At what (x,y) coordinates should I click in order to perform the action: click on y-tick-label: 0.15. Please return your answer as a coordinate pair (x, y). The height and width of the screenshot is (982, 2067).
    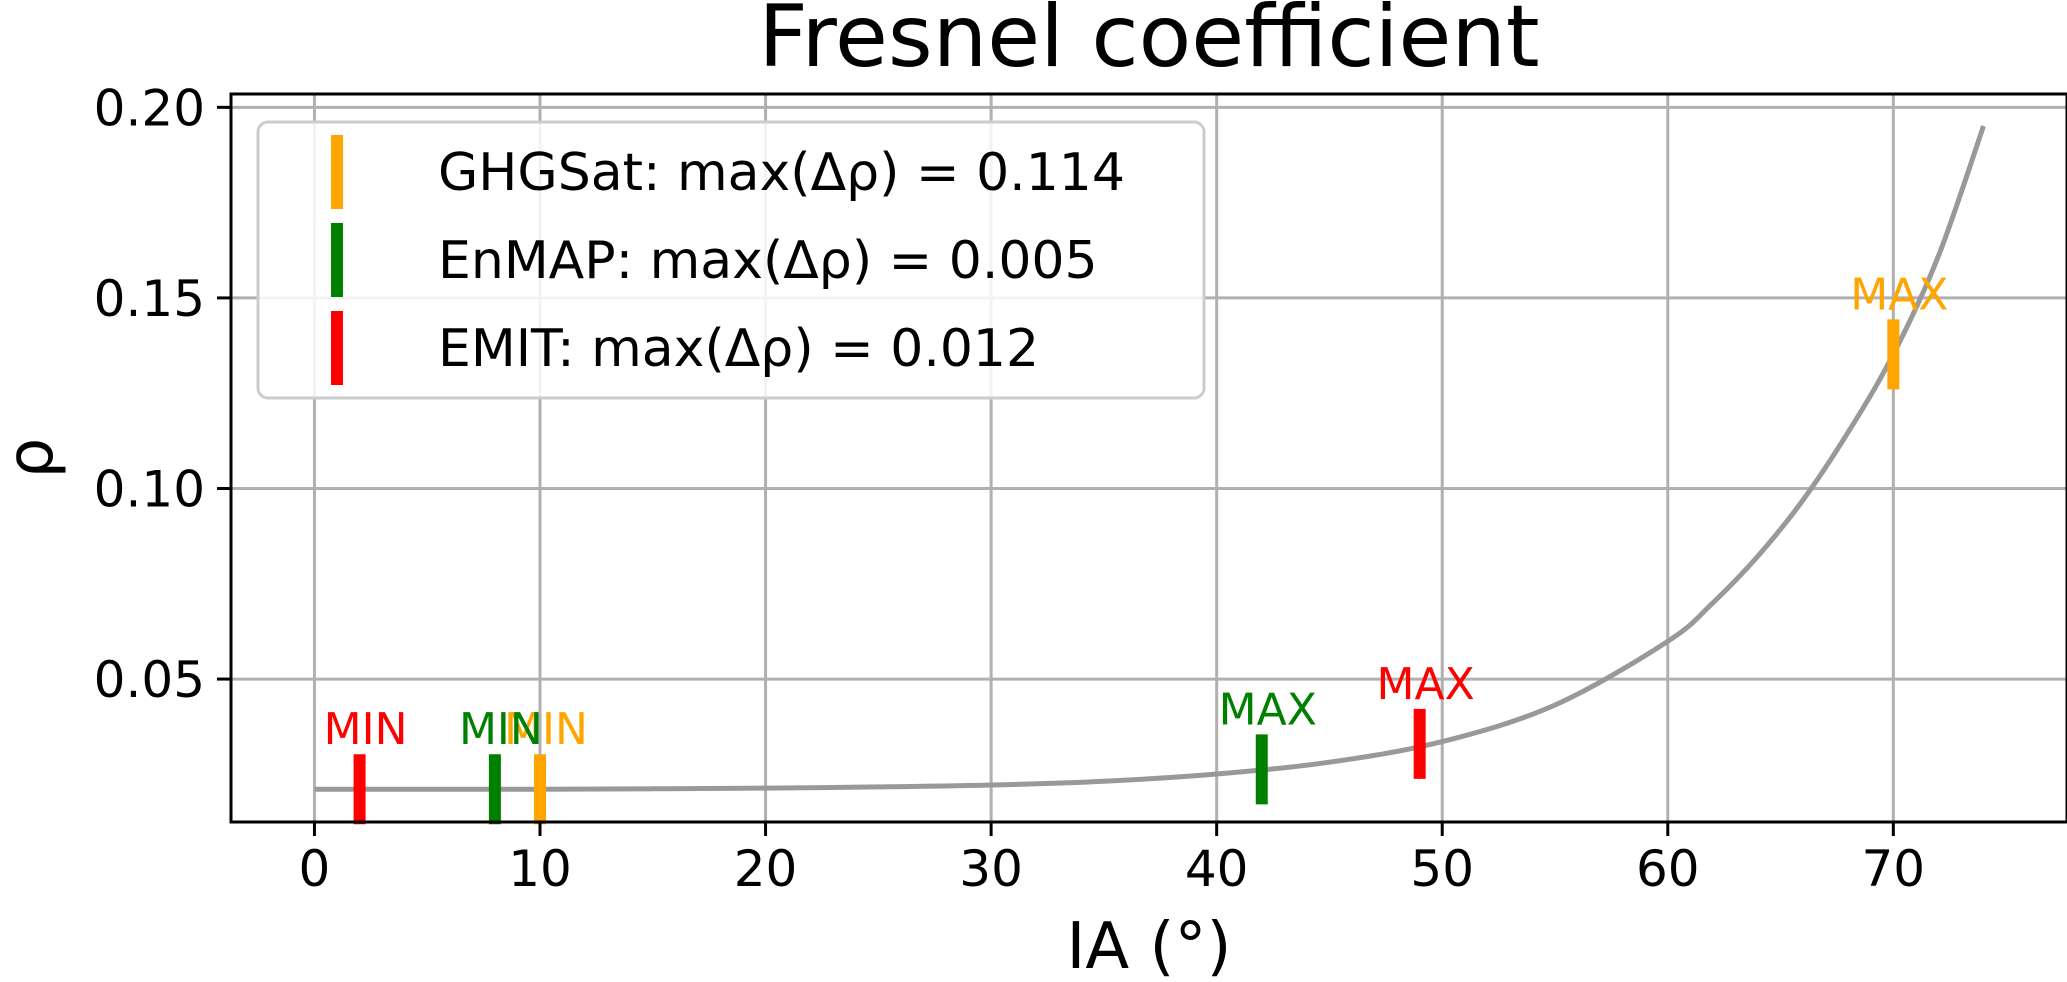
    Looking at the image, I should click on (149, 299).